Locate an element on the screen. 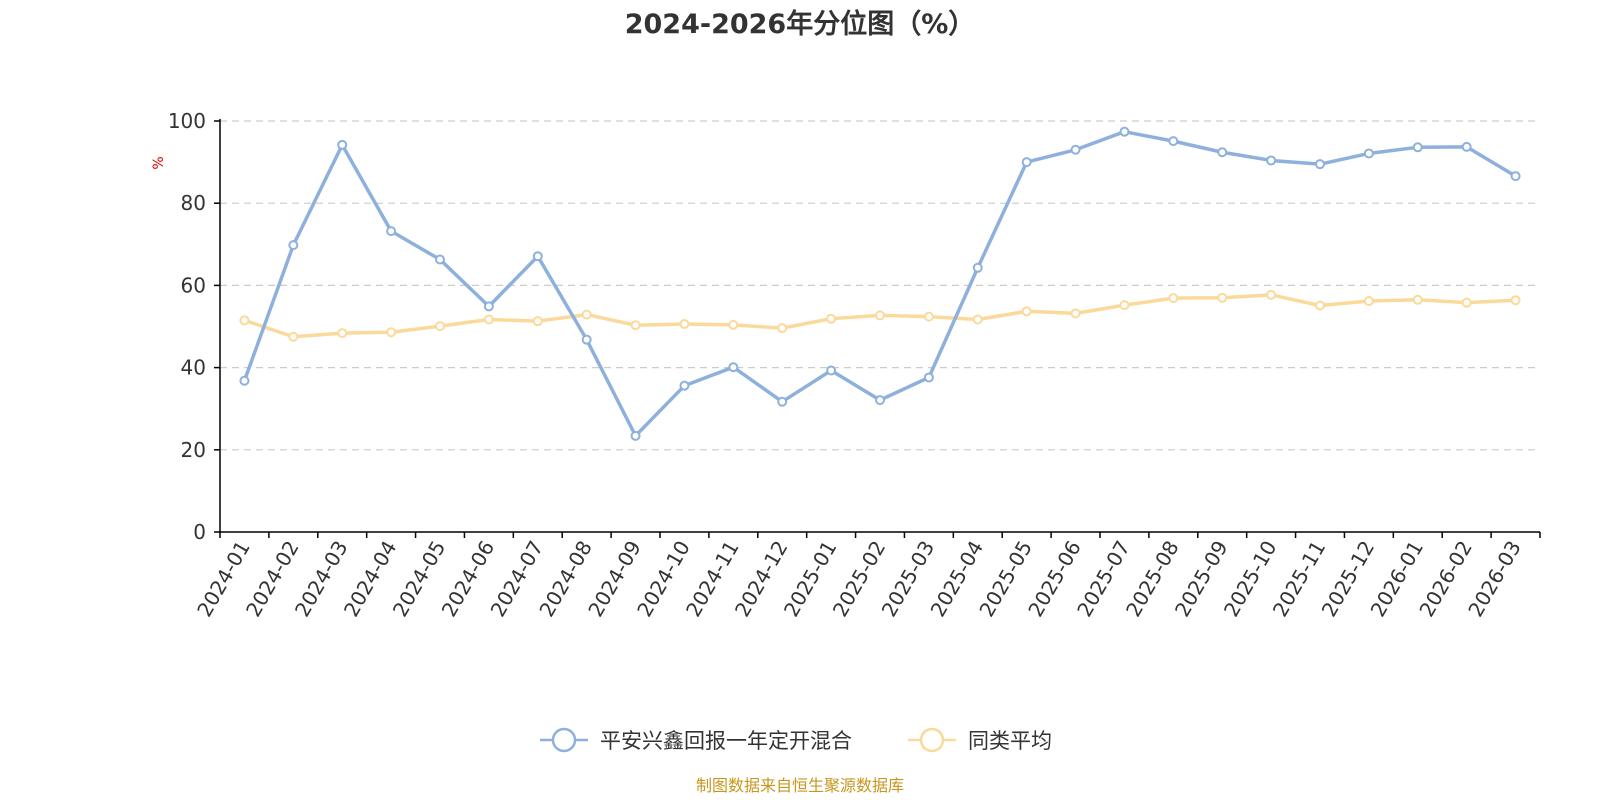 The image size is (1600, 800). chart-title: 2024-2026年分位图（%） is located at coordinates (800, 24).